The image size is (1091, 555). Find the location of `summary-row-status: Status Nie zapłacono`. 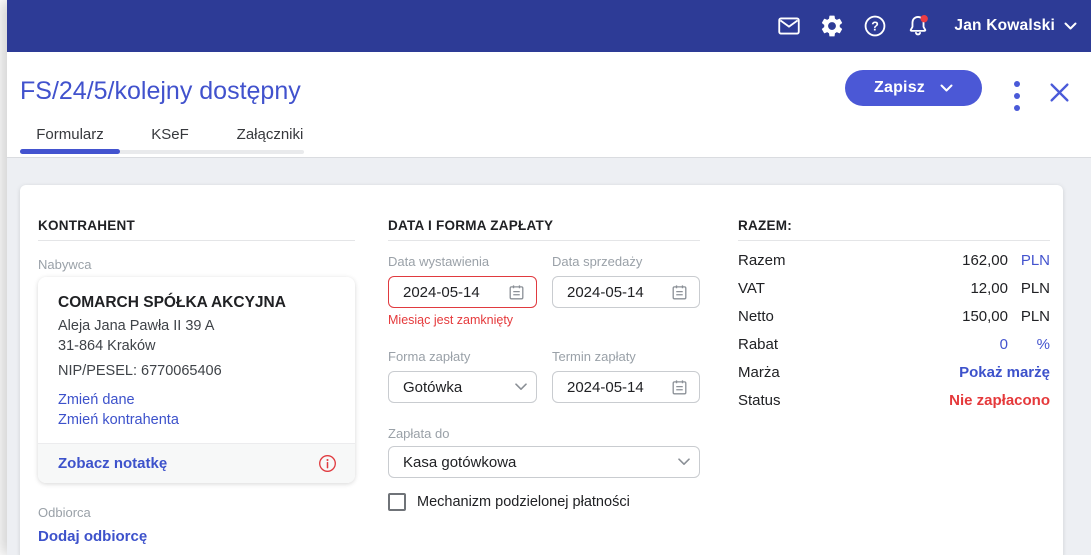

summary-row-status: Status Nie zapłacono is located at coordinates (894, 400).